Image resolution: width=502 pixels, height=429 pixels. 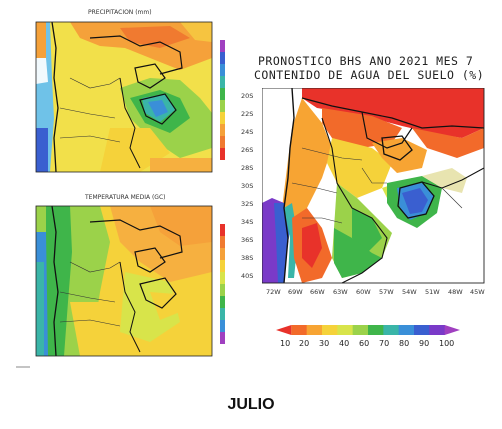 I want to click on soil-map-title-line1: PRONOSTICO BHS ANO 2021 MES 7, so click(x=366, y=61).